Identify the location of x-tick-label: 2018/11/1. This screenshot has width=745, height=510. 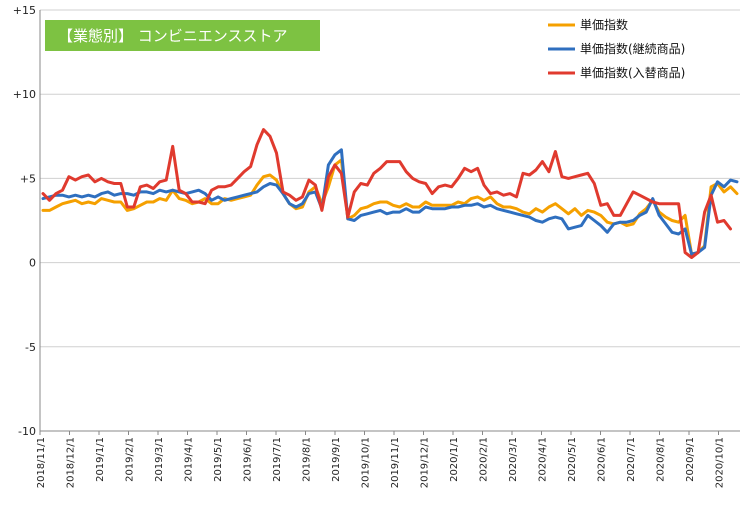
(41, 462).